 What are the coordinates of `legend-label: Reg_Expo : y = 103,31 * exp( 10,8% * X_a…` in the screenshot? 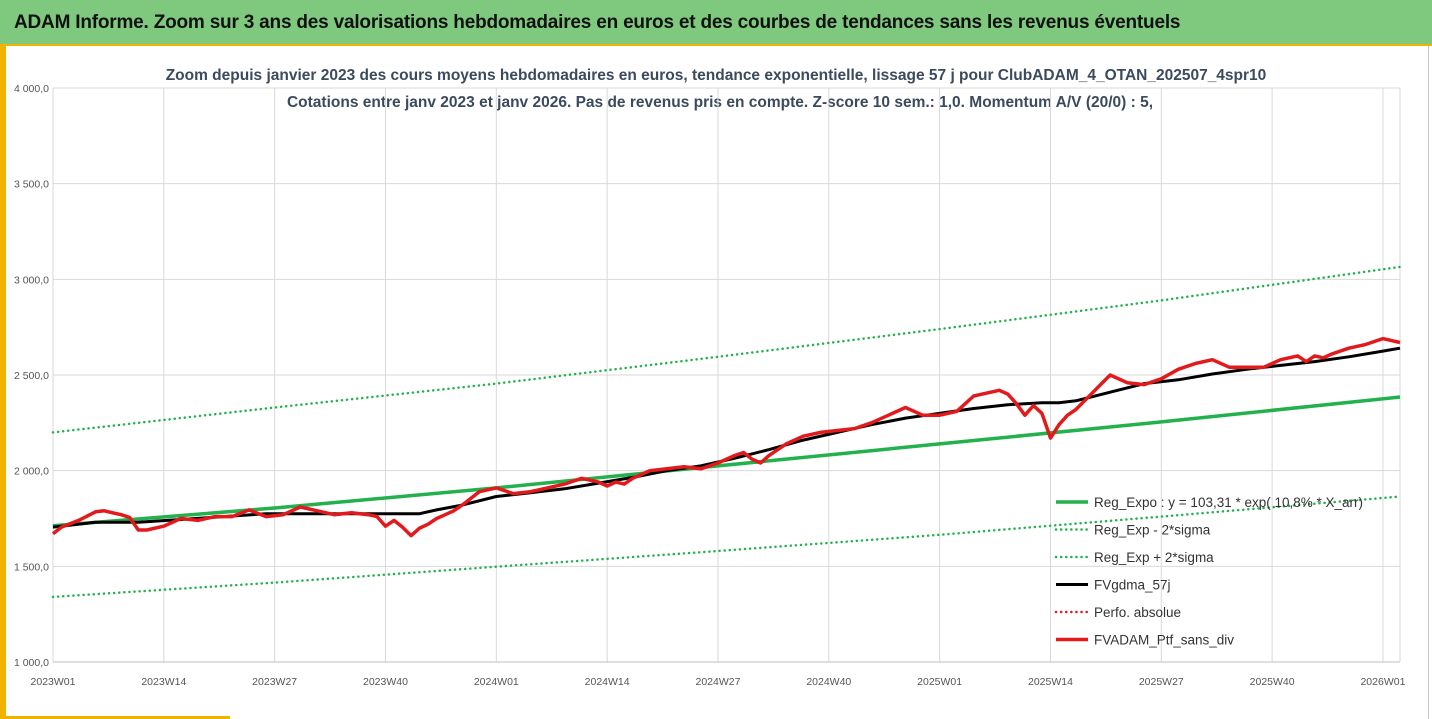 It's located at (1228, 502).